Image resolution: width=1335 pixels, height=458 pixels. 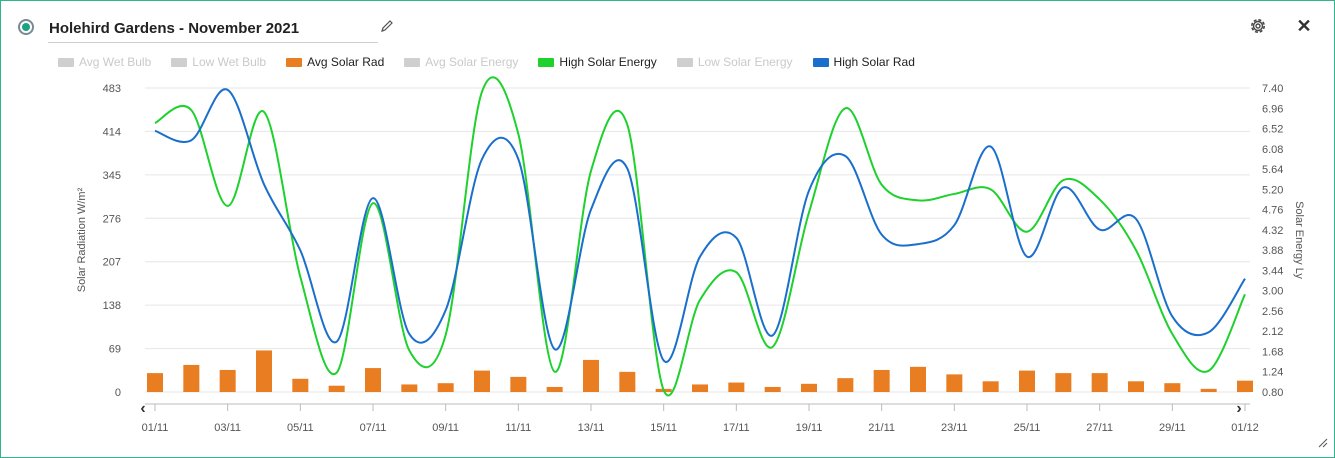 I want to click on legend-item-low-wet-bulb: Low Wet Bulb, so click(x=218, y=62).